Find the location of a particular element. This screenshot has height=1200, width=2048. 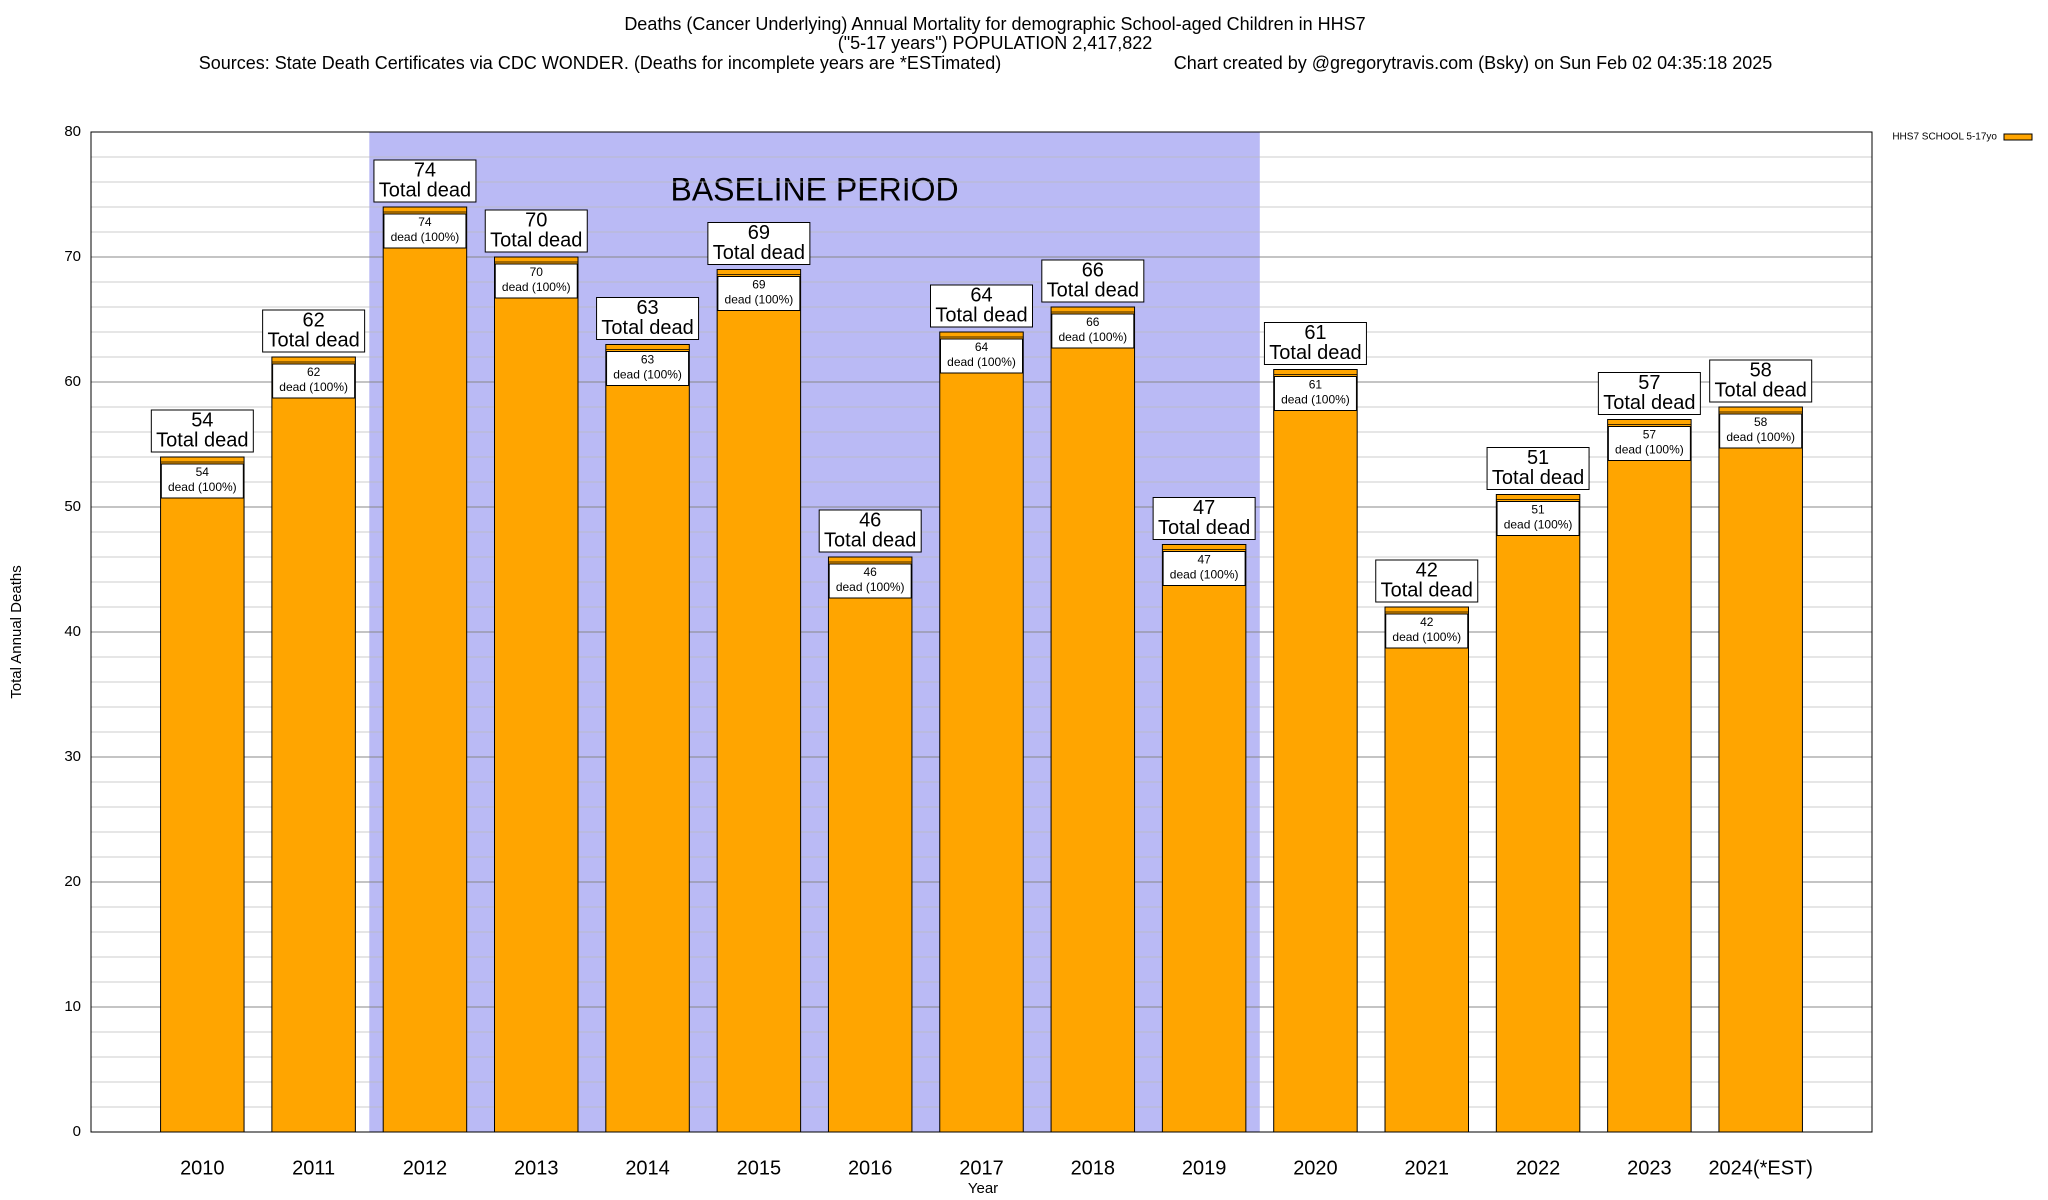

x-tick-label: 2011 is located at coordinates (313, 1168).